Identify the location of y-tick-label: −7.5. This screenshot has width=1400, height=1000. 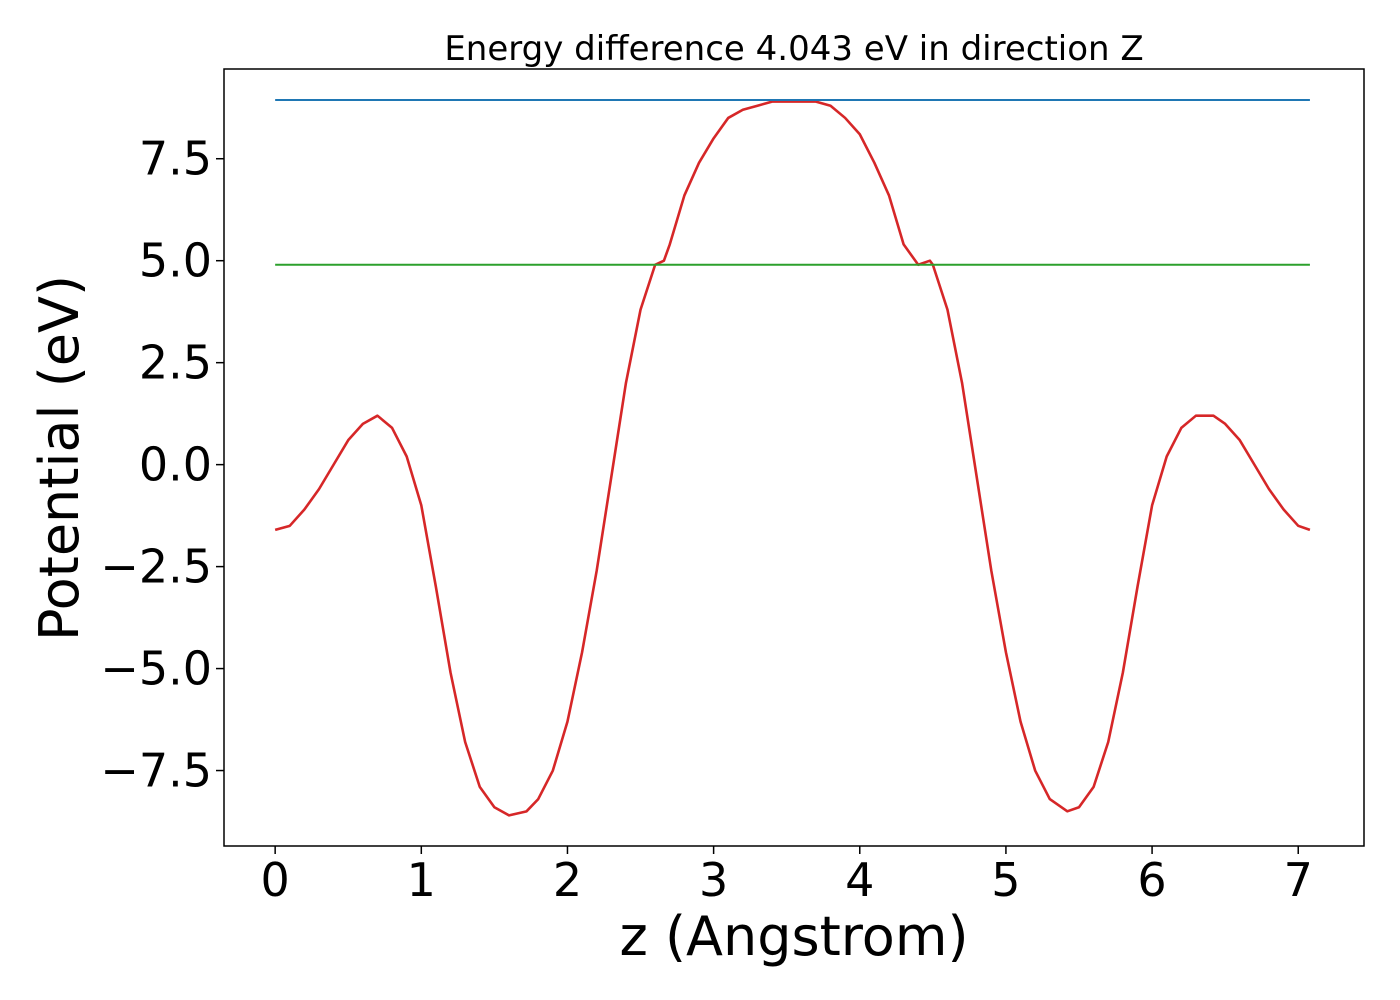
(156, 771).